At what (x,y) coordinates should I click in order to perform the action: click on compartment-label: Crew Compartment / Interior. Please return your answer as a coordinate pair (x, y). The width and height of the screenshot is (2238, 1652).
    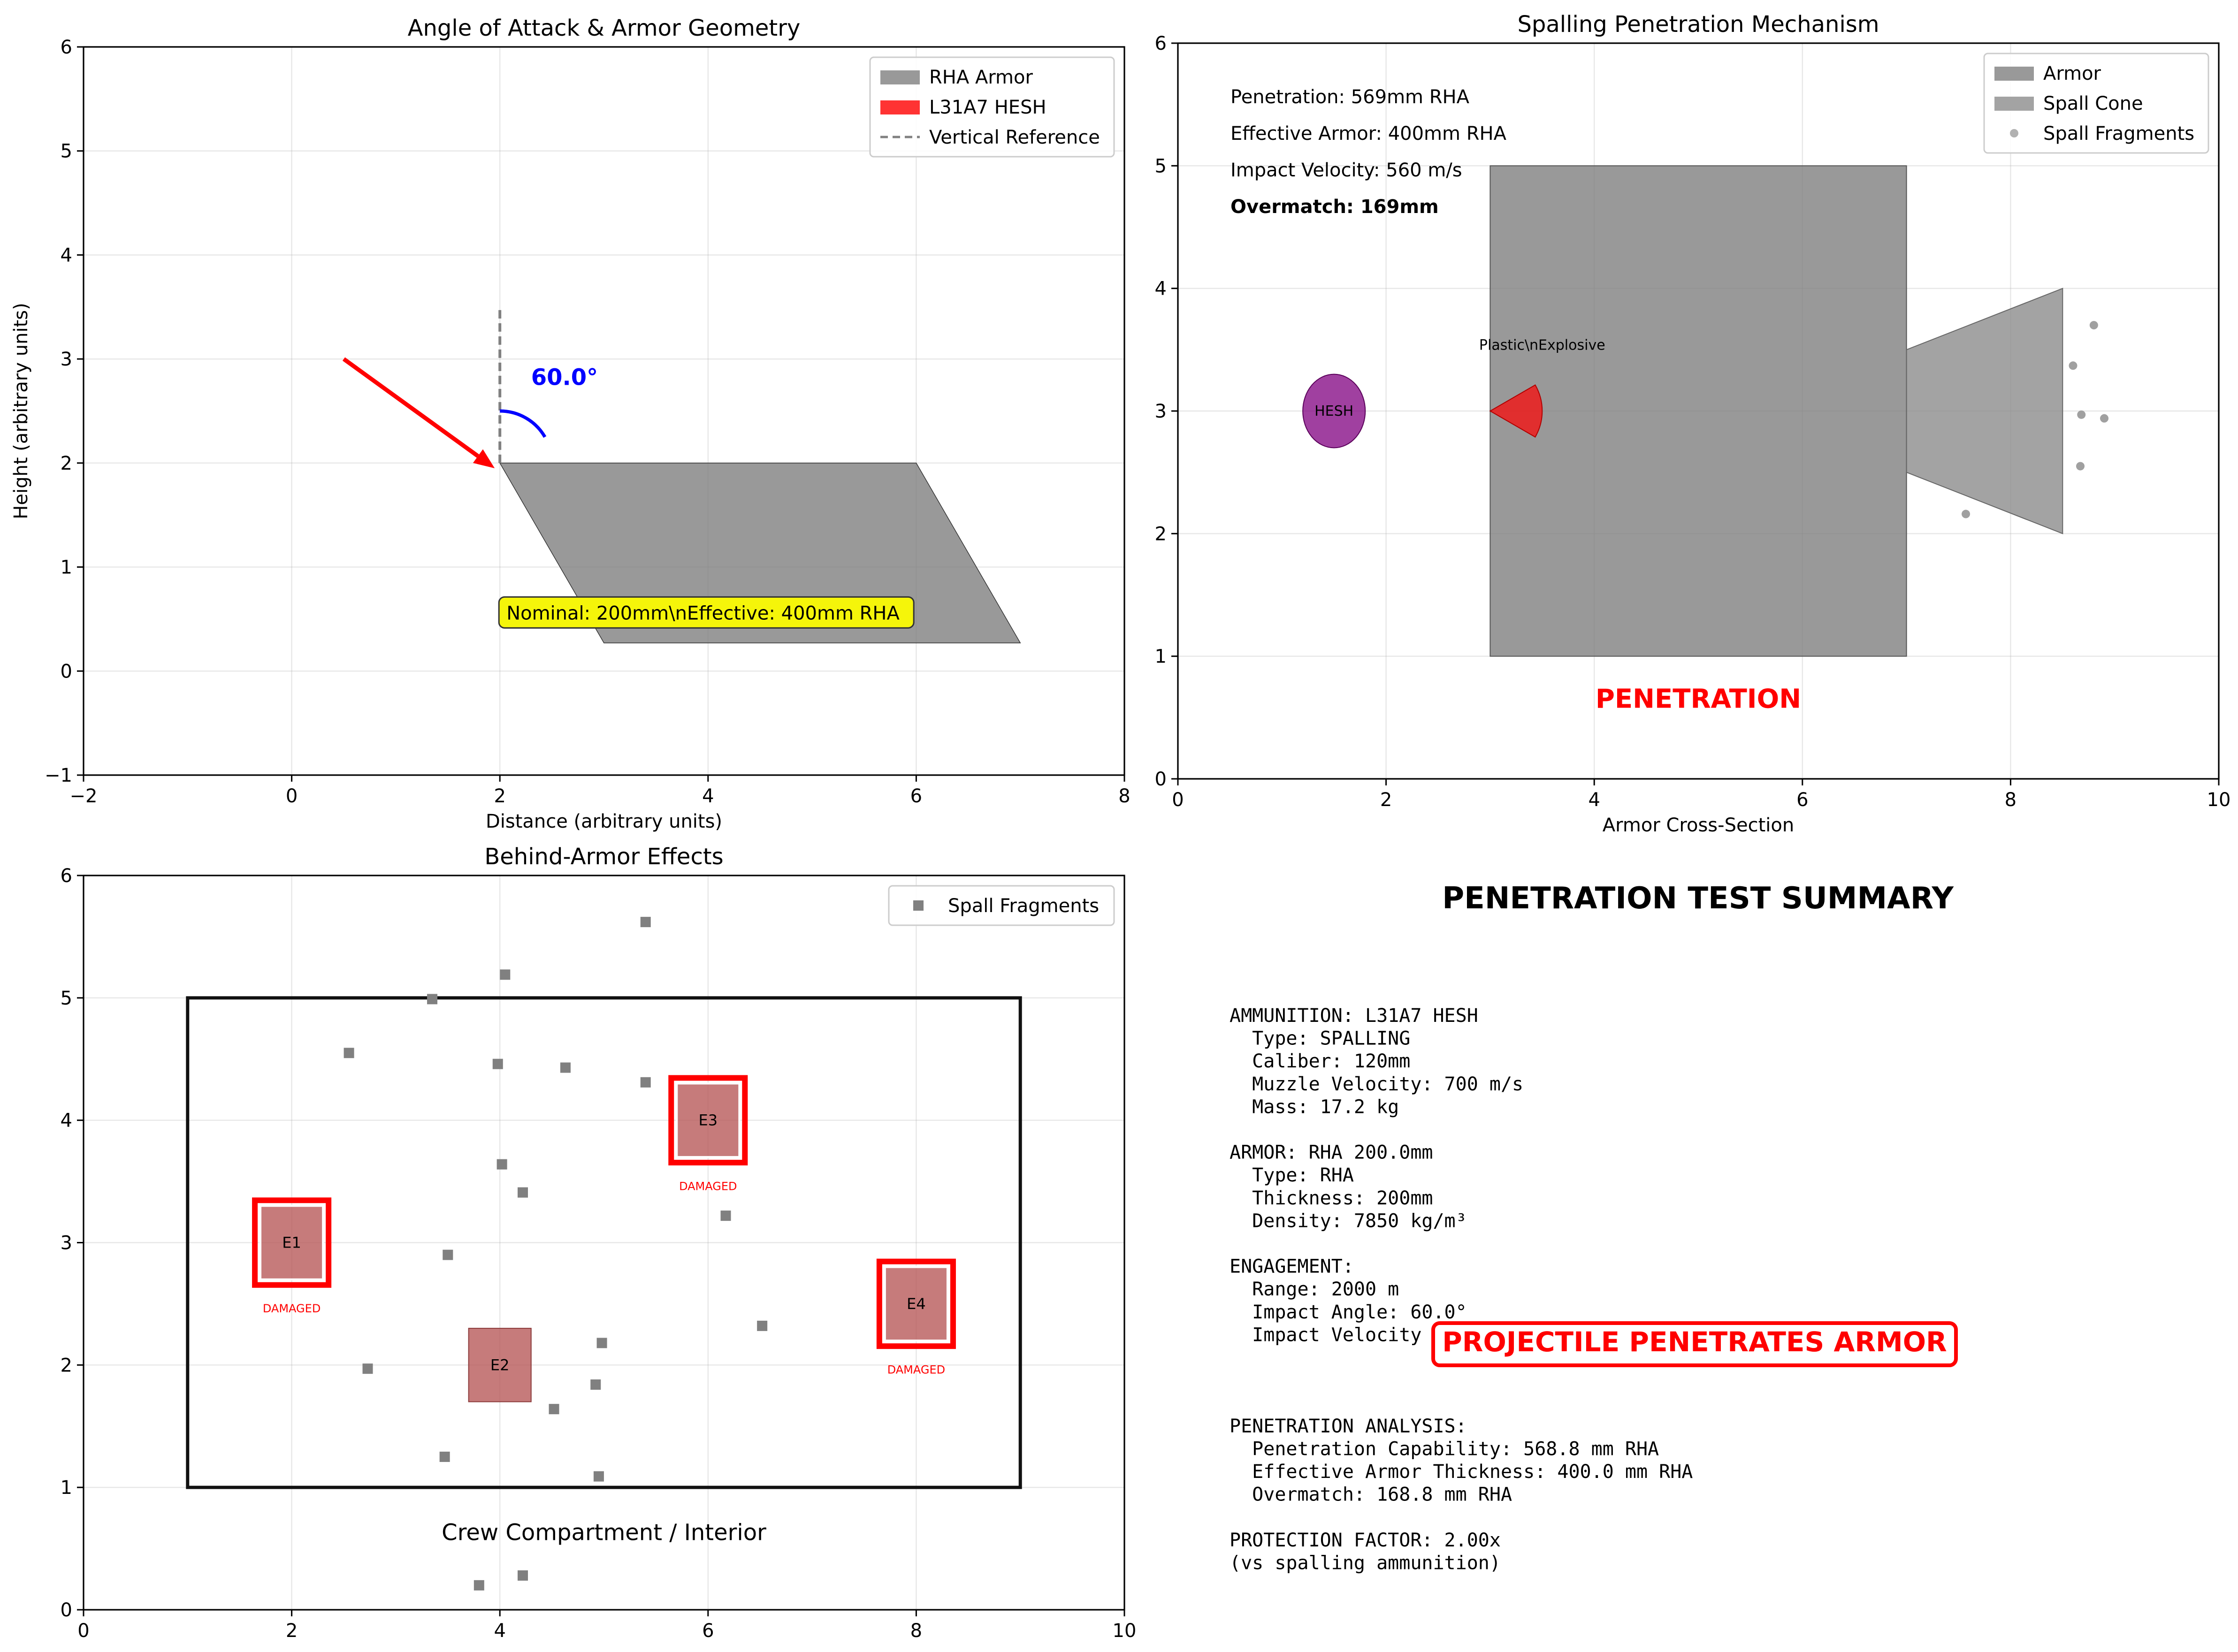
    Looking at the image, I should click on (604, 1532).